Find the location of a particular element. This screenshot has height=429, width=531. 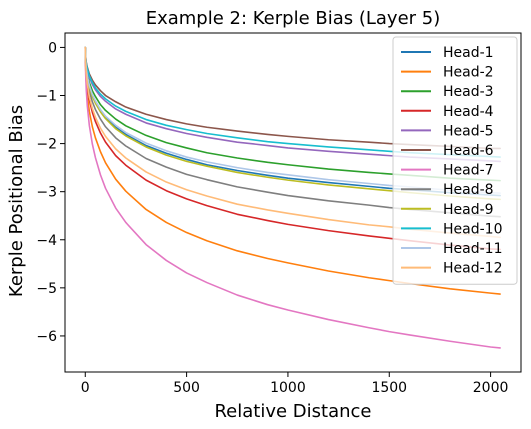

legend-label: Head-4 is located at coordinates (468, 112).